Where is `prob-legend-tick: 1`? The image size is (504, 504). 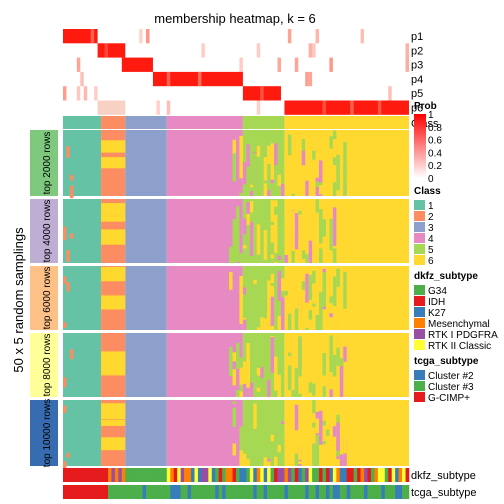 prob-legend-tick: 1 is located at coordinates (431, 115).